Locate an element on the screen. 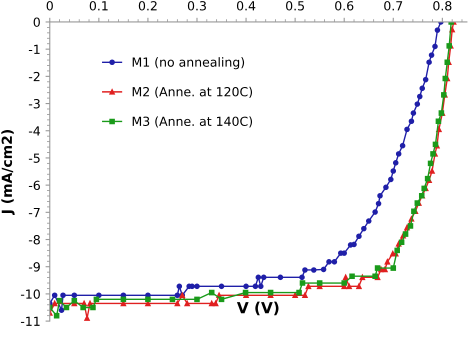  x-tick-label: 0 is located at coordinates (49, 6).